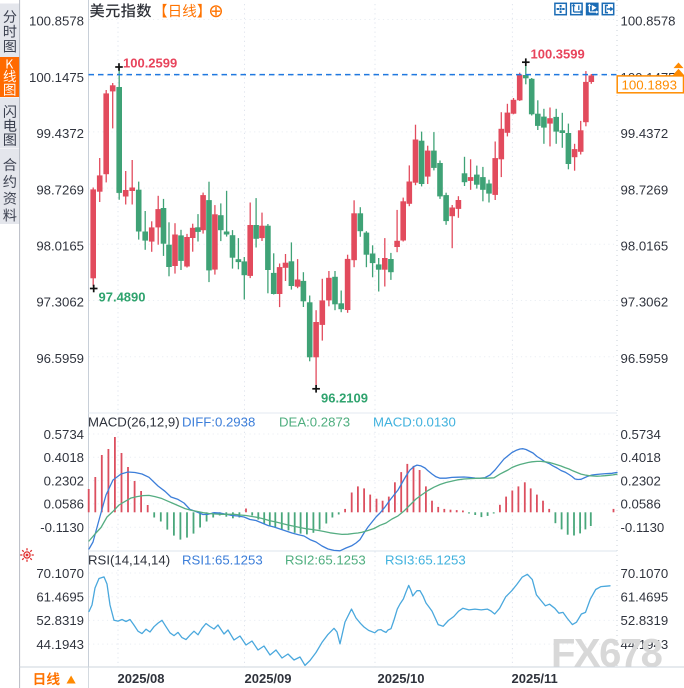 This screenshot has height=688, width=684. I want to click on svg-text: 100.2599, so click(150, 63).